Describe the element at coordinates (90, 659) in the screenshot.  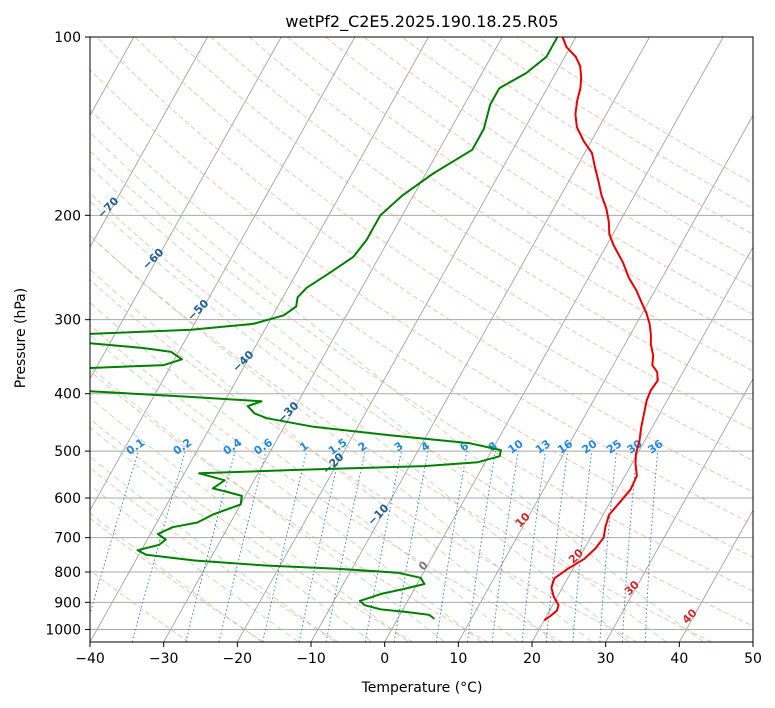
I see `x-tick-label: −40` at that location.